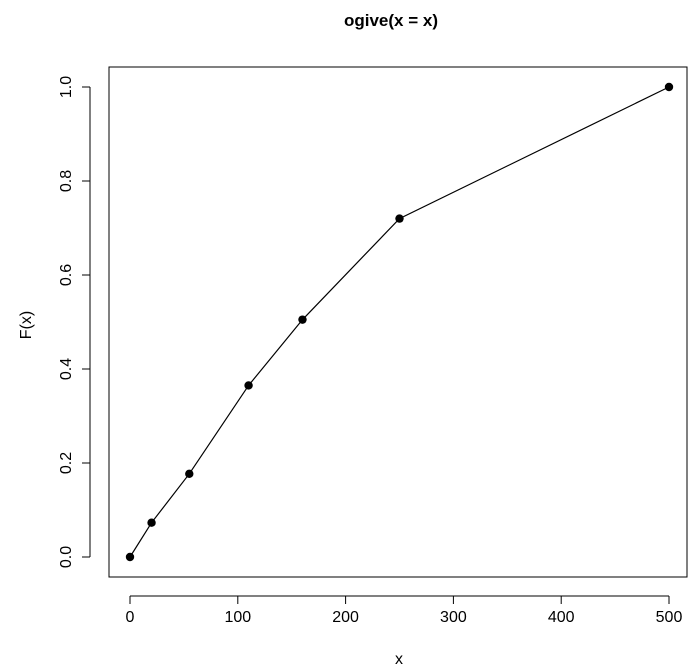 The width and height of the screenshot is (688, 672). I want to click on x-tick-label: 400, so click(561, 617).